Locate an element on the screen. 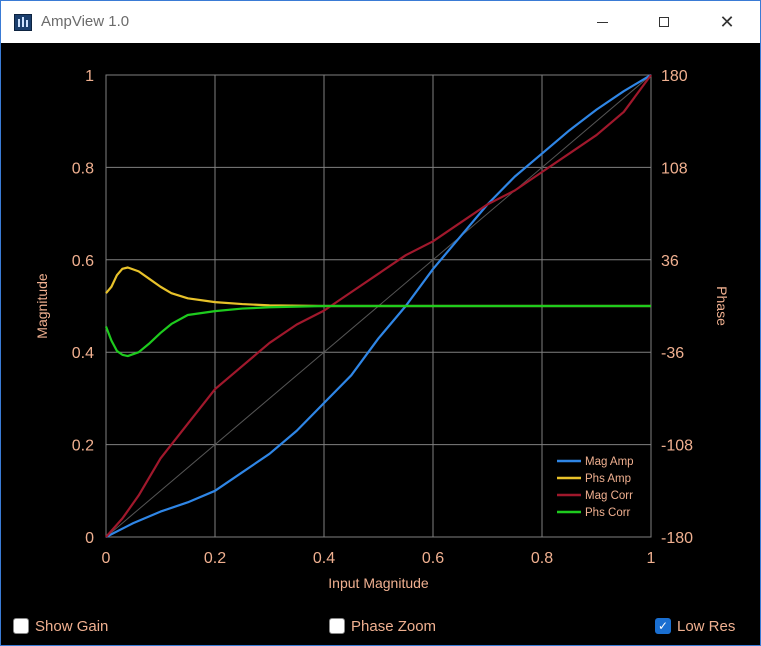 The height and width of the screenshot is (646, 761). x-tick-label: 1 is located at coordinates (651, 558).